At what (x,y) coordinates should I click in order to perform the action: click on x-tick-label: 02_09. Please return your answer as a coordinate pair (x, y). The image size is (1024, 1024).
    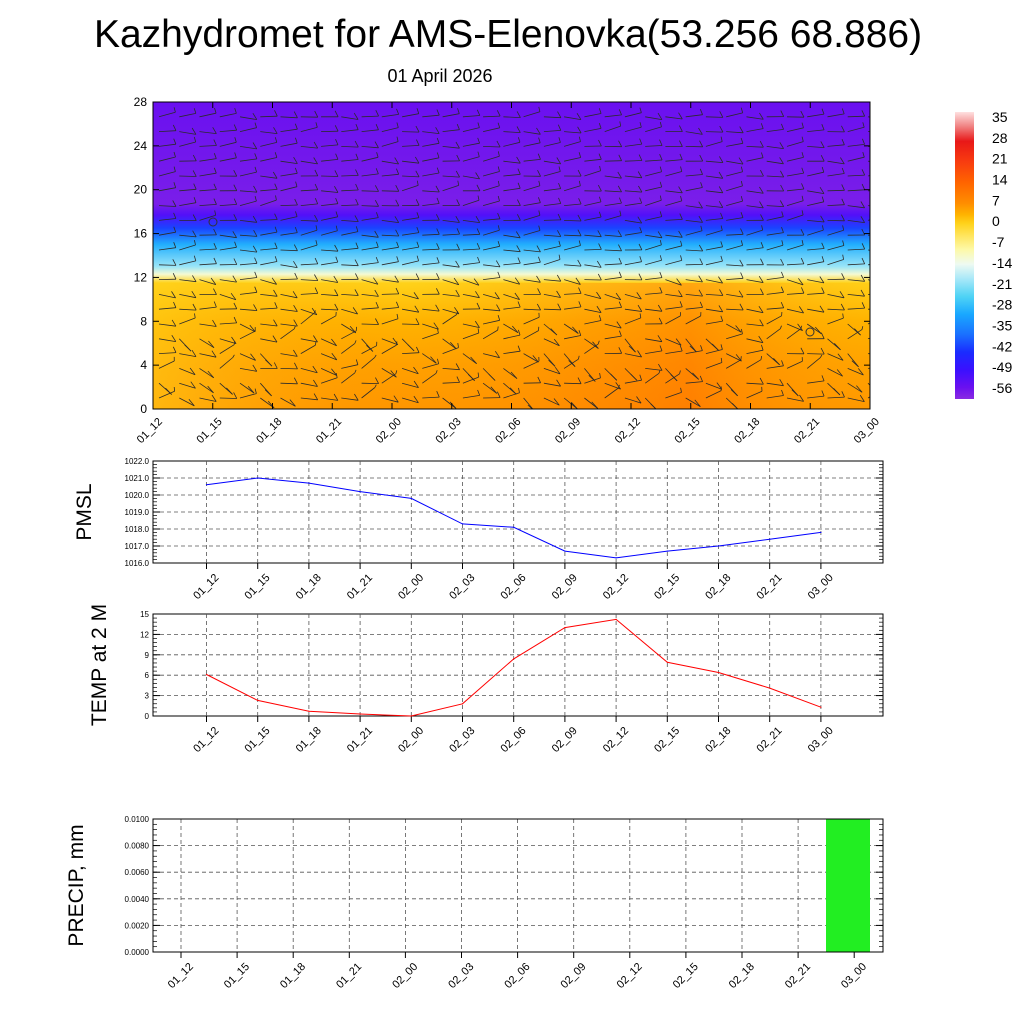
    Looking at the image, I should click on (568, 431).